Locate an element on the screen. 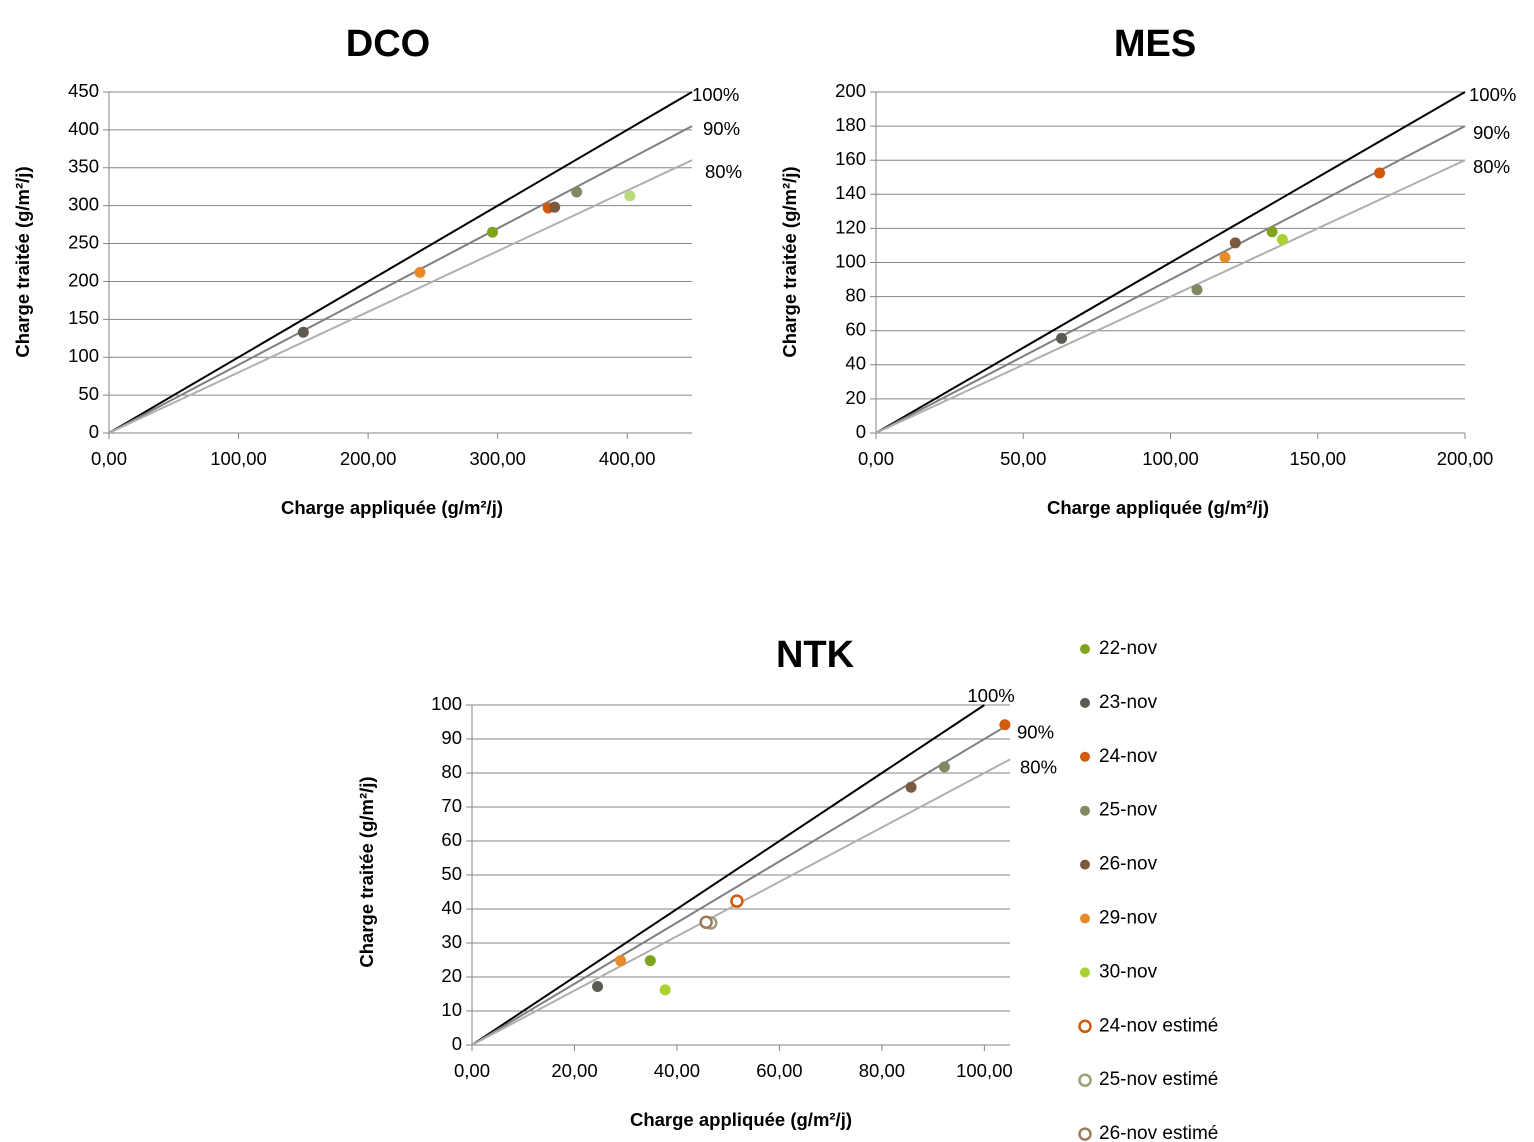  y-tick-label: 140 is located at coordinates (850, 192).